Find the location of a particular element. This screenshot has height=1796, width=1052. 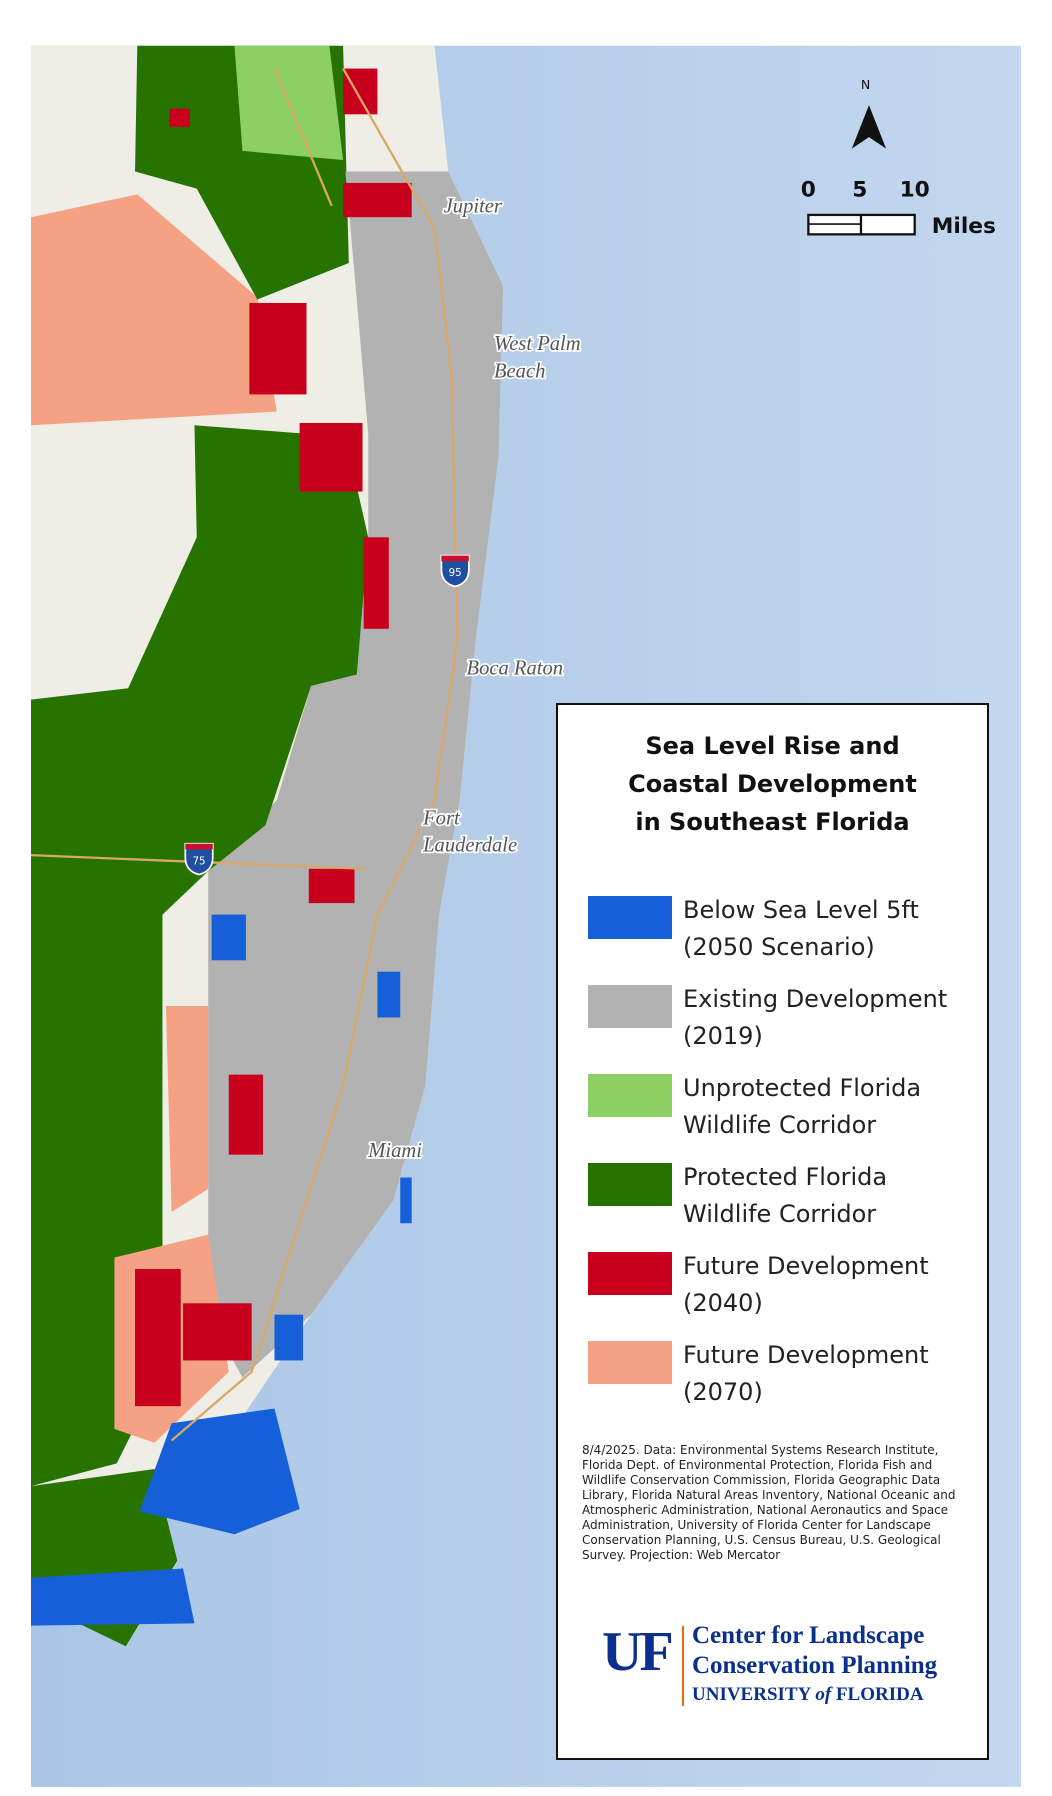

city-label: Fort is located at coordinates (441, 818).